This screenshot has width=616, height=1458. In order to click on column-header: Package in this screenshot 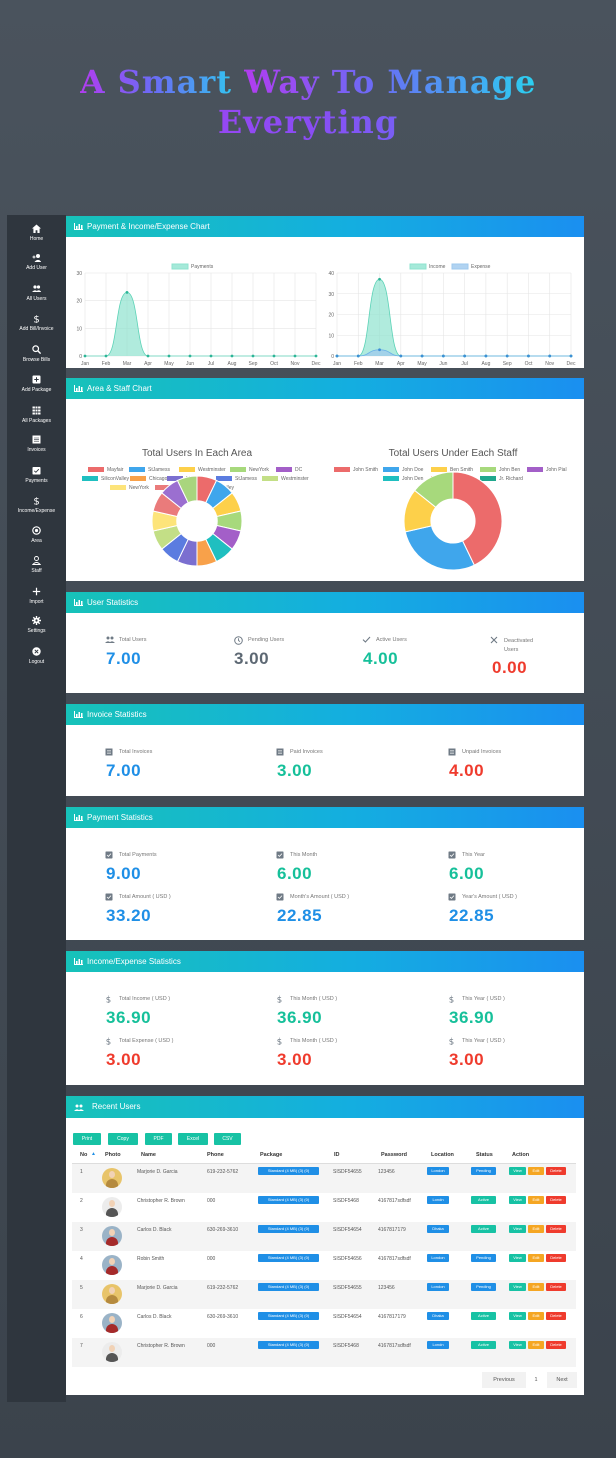, I will do `click(271, 1155)`.